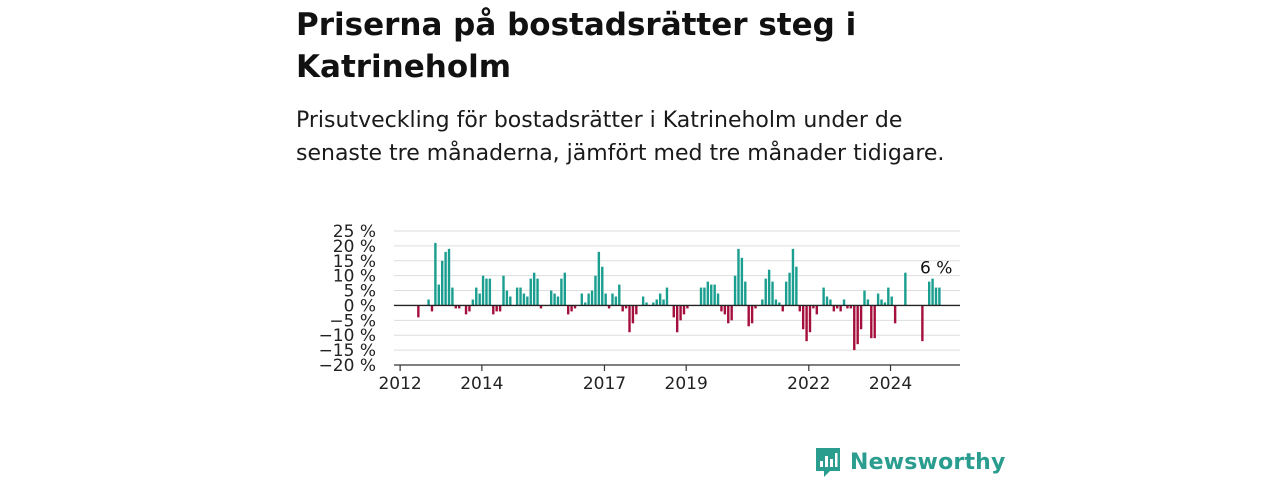  Describe the element at coordinates (352, 321) in the screenshot. I see `y-tick-label: −5 %` at that location.